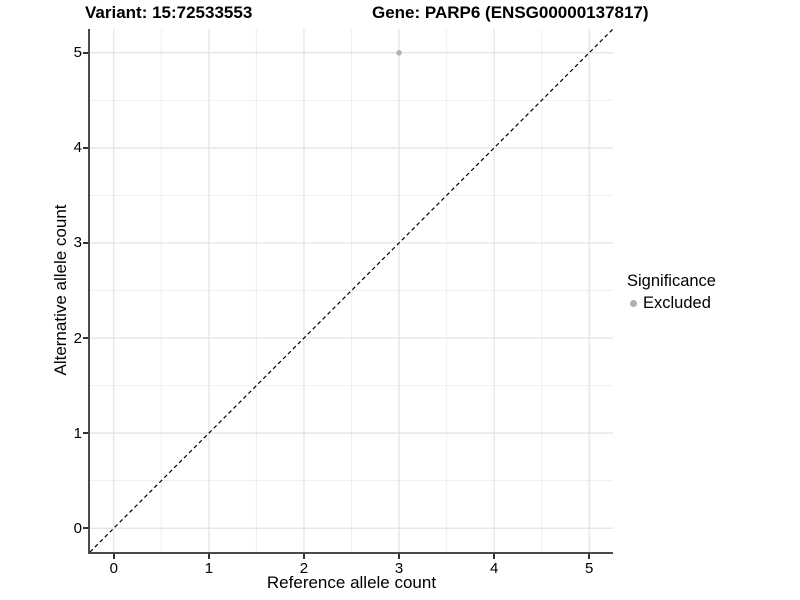 Image resolution: width=800 pixels, height=600 pixels. What do you see at coordinates (169, 12) in the screenshot?
I see `variant-title: Variant: 15:72533553` at bounding box center [169, 12].